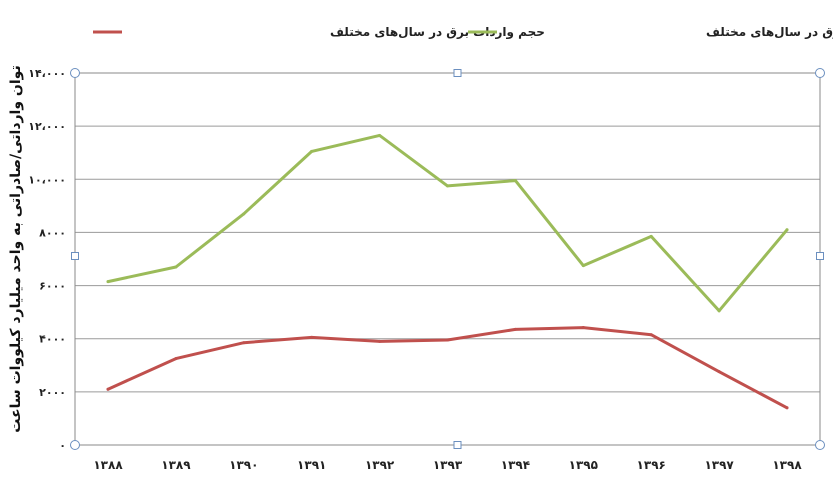 This screenshot has height=481, width=833. I want to click on y-axis-ticks: ۰ ۲۰۰۰ ۴۰۰۰ ۶۰۰۰ ۸۰۰۰ ۱۰،۰۰۰ ۱۲،۰۰۰ ۱۴،۰۰۰, so click(47, 259).